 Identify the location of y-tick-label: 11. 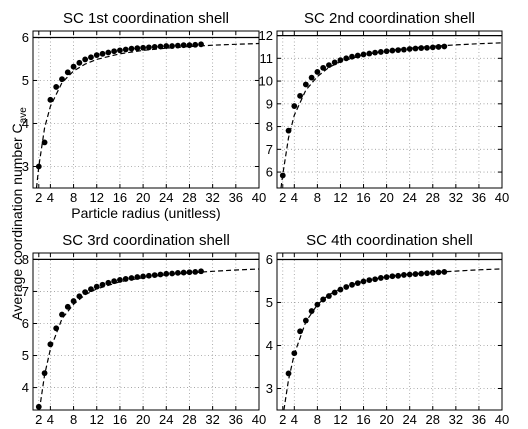
(267, 58).